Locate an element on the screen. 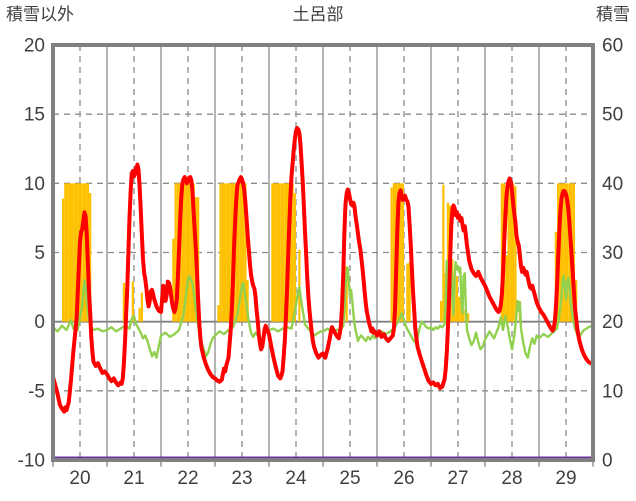 The image size is (636, 501). tick-label: 28 is located at coordinates (511, 478).